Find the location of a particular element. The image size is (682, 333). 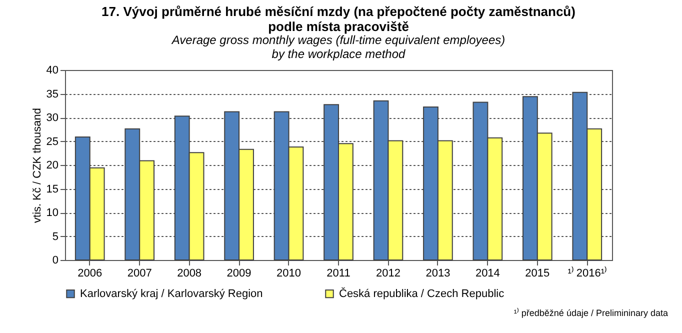

y-tick-label: 5 is located at coordinates (55, 236).